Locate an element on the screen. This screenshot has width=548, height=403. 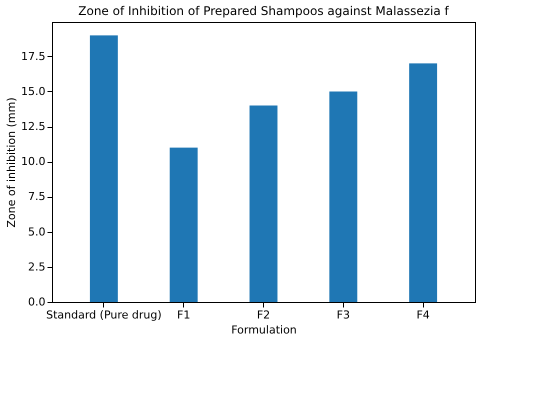
x-tick-label: F3 is located at coordinates (343, 315).